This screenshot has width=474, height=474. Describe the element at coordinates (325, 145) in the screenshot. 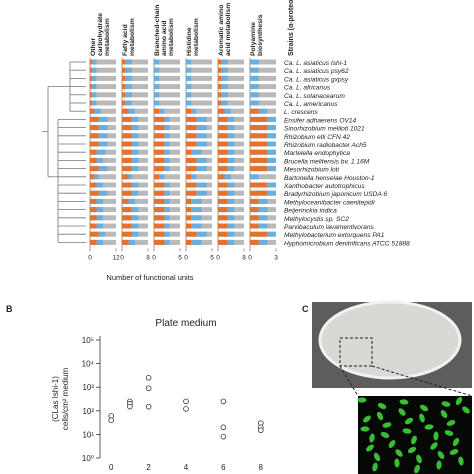

I see `strain-label: Rhizobium radiobacter Ach5` at that location.